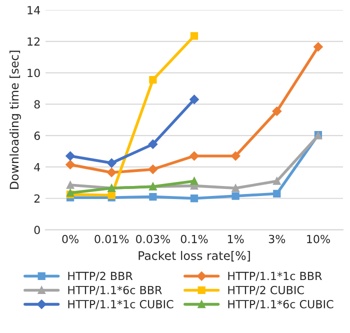  I want to click on y-tick-label: 10, so click(34, 73).